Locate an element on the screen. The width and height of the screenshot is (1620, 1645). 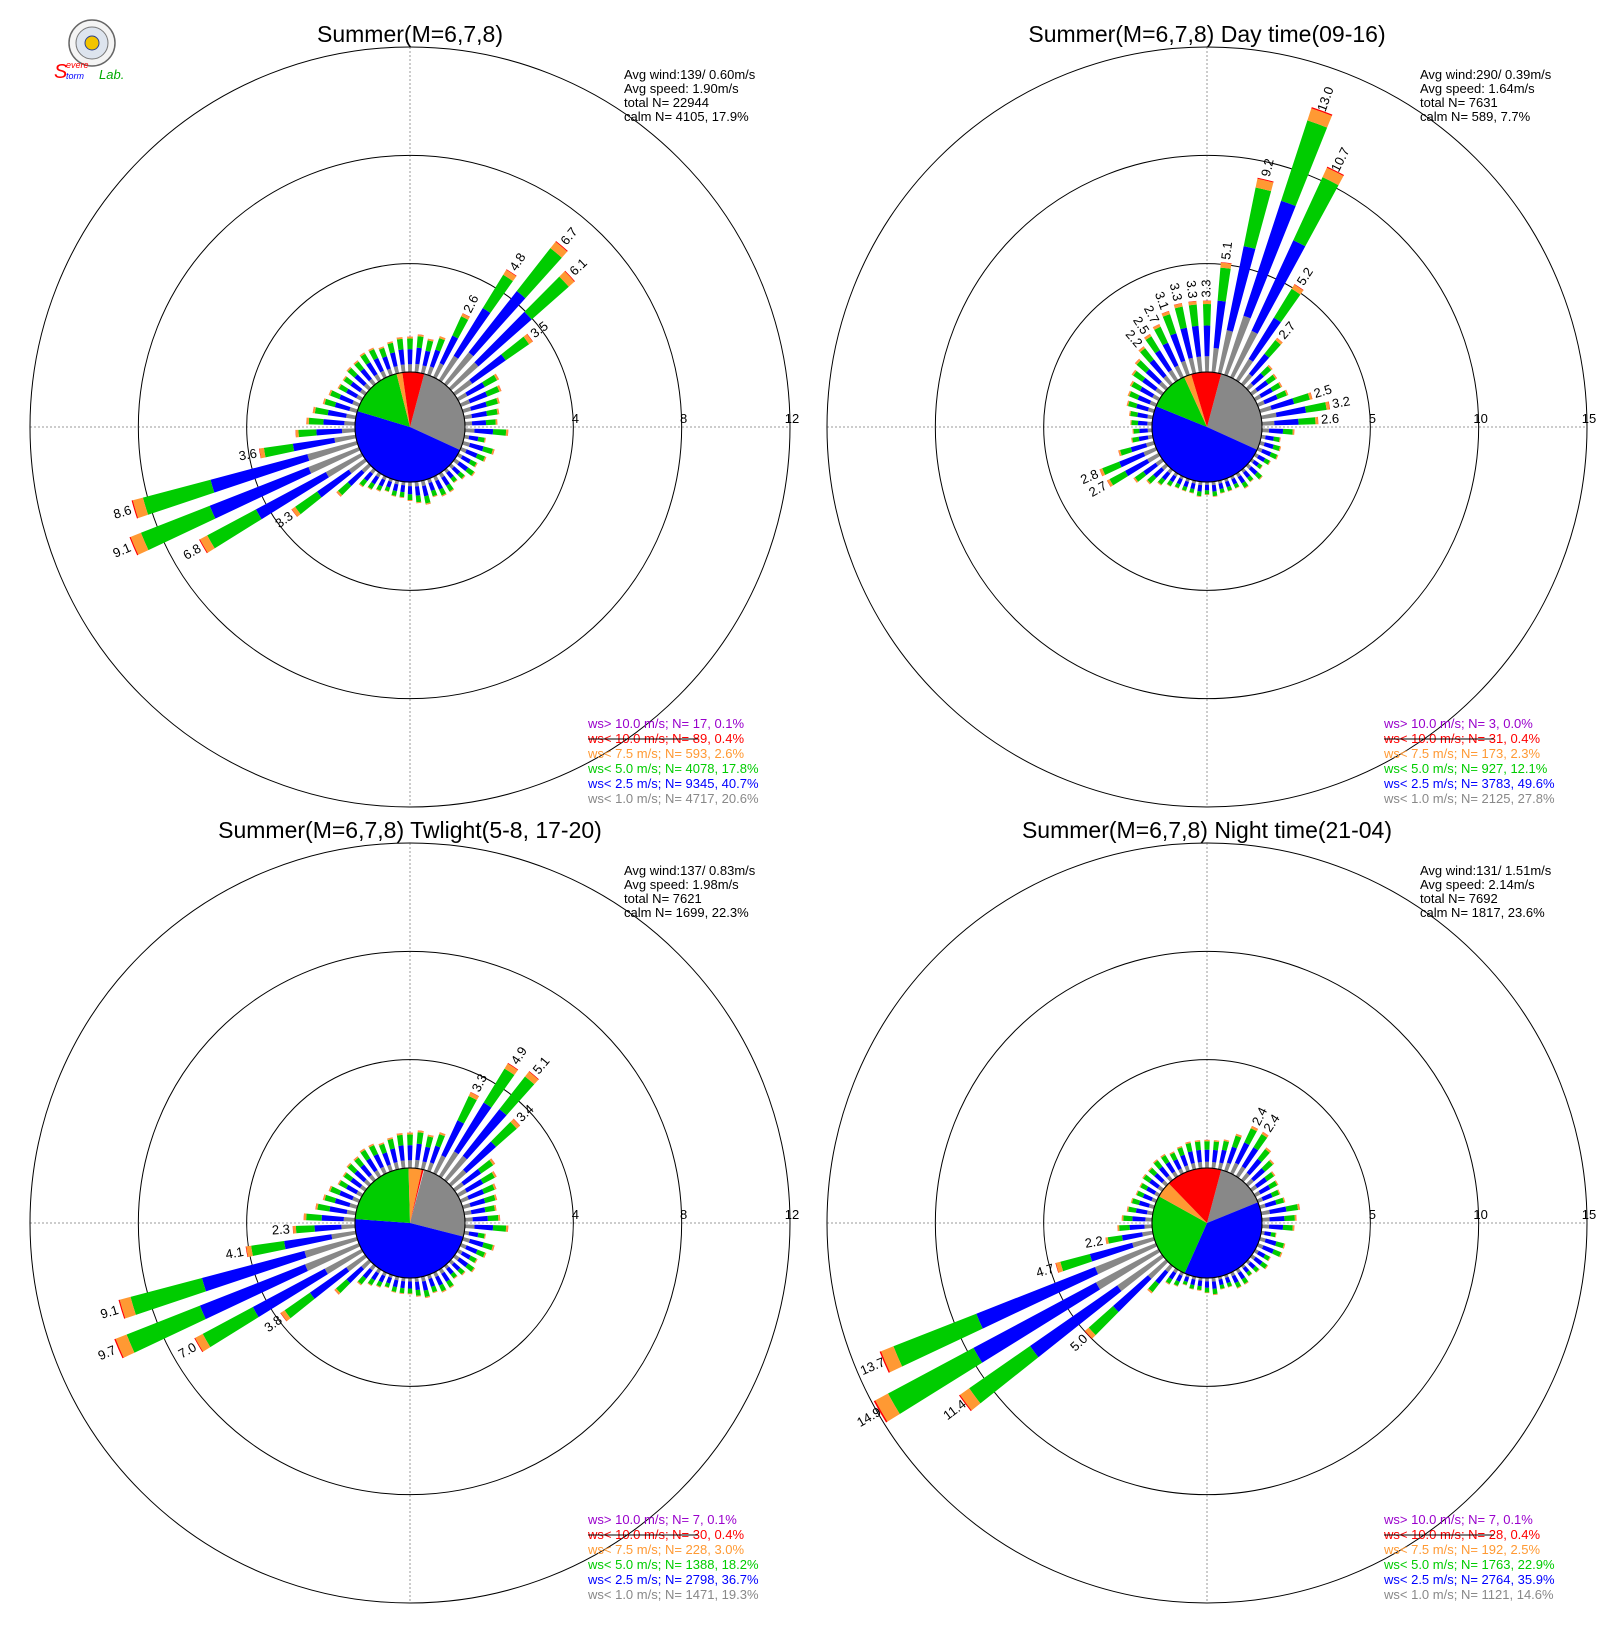
panel-title: Summer(M=6,7,8) Night time(21-04) is located at coordinates (1207, 830).